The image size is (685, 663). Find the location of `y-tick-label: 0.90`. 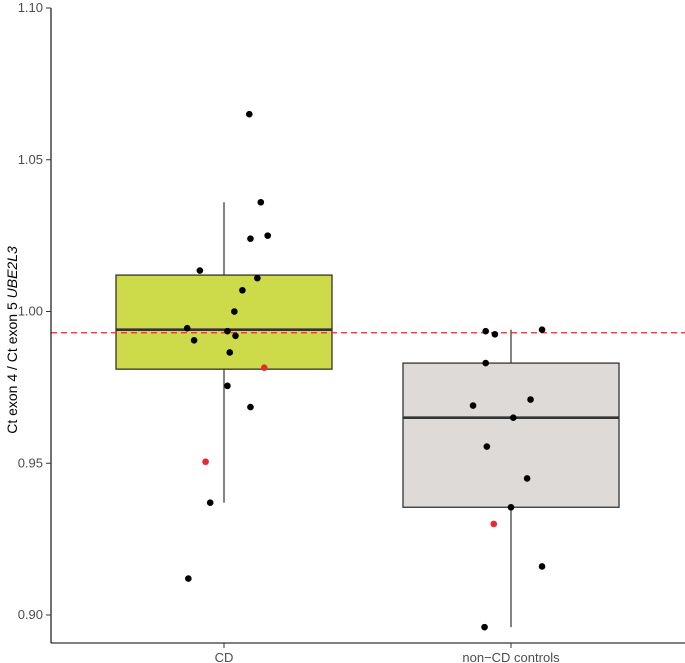

y-tick-label: 0.90 is located at coordinates (30, 614).